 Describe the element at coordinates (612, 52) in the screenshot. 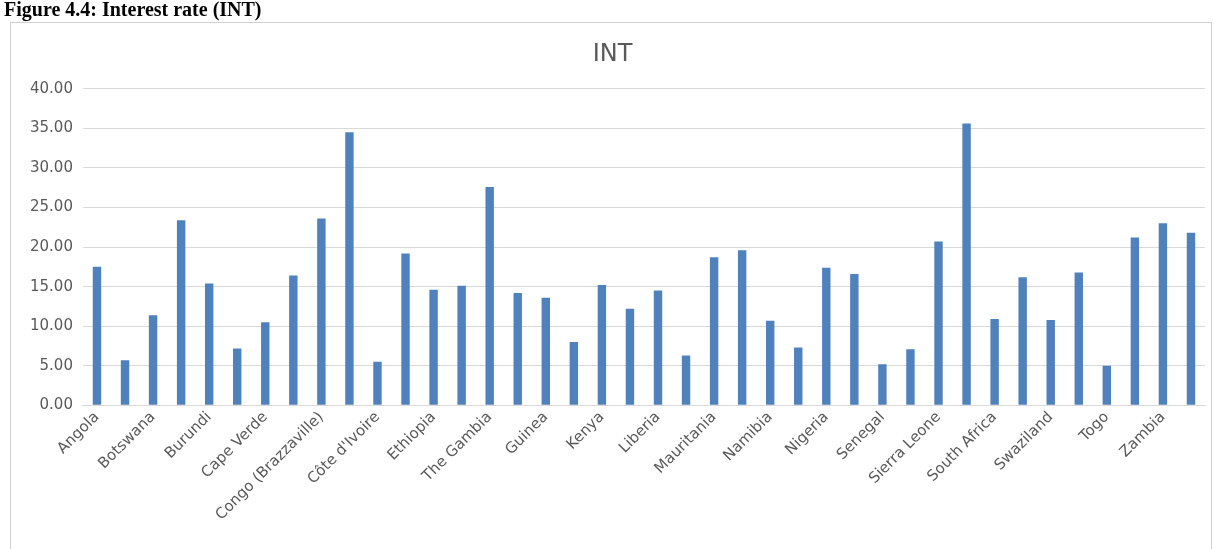

I see `chart-title: INT` at that location.